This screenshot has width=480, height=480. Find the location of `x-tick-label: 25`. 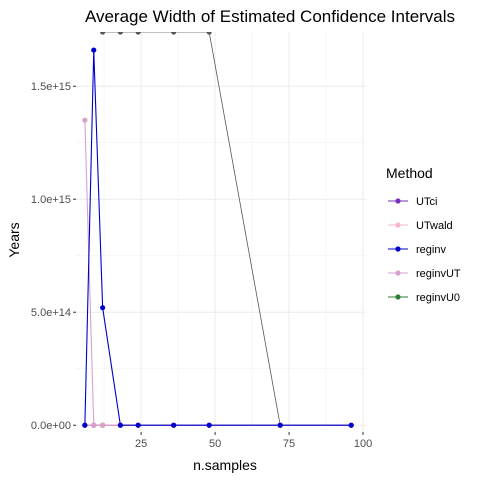

x-tick-label: 25 is located at coordinates (141, 444).